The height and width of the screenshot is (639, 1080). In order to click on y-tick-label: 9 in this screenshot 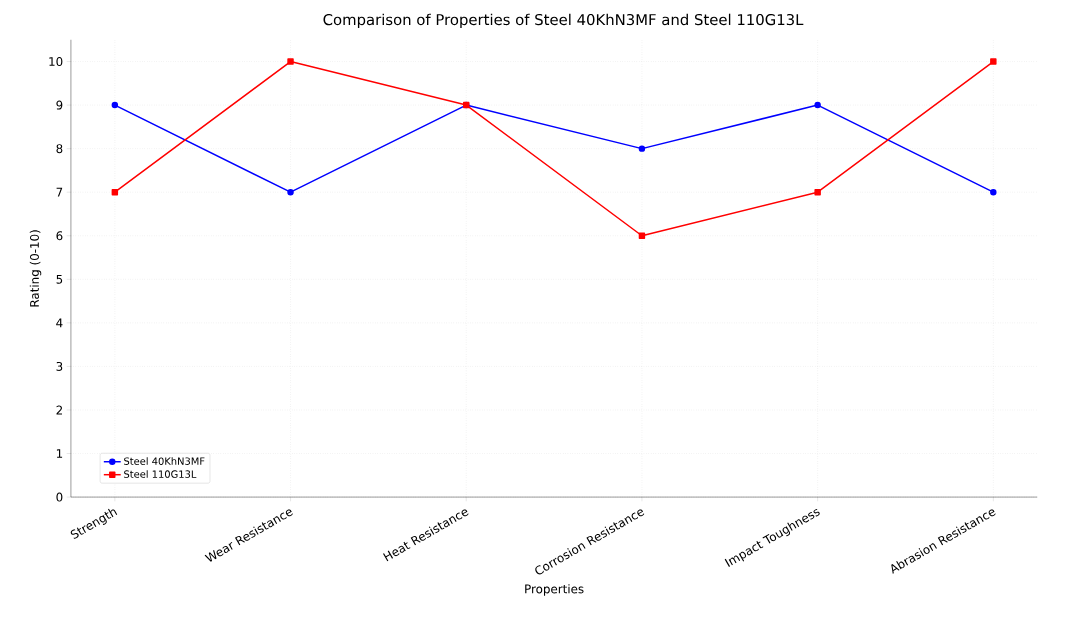, I will do `click(59, 105)`.